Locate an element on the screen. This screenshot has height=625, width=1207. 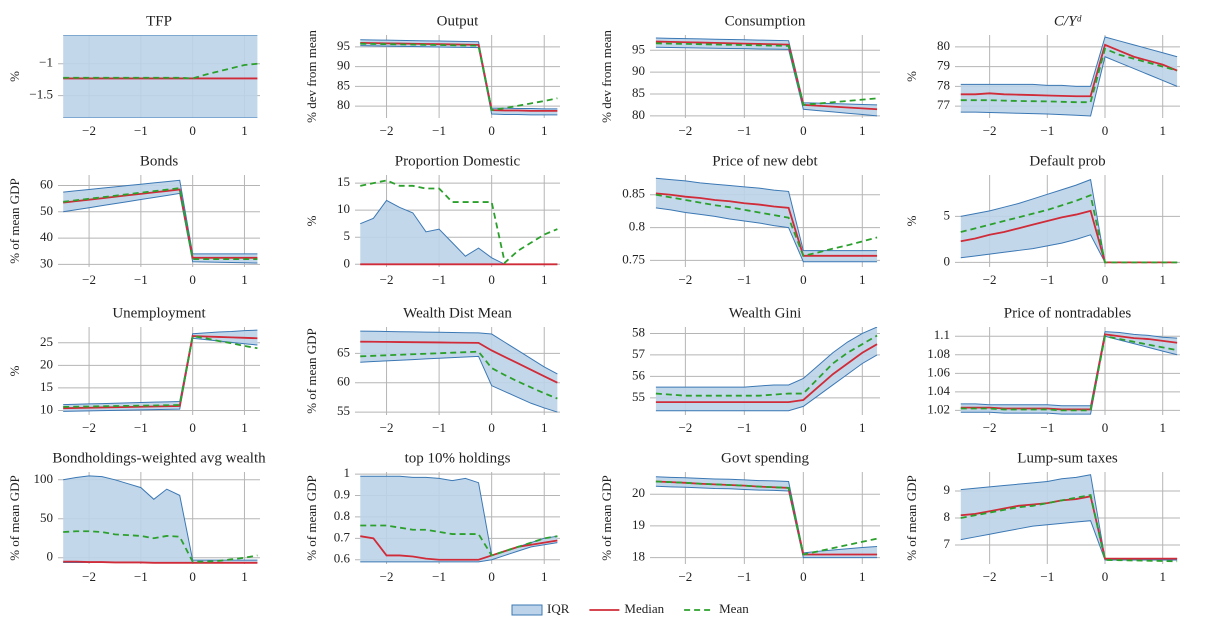
legend: IQR Median Mean is located at coordinates (630, 608).